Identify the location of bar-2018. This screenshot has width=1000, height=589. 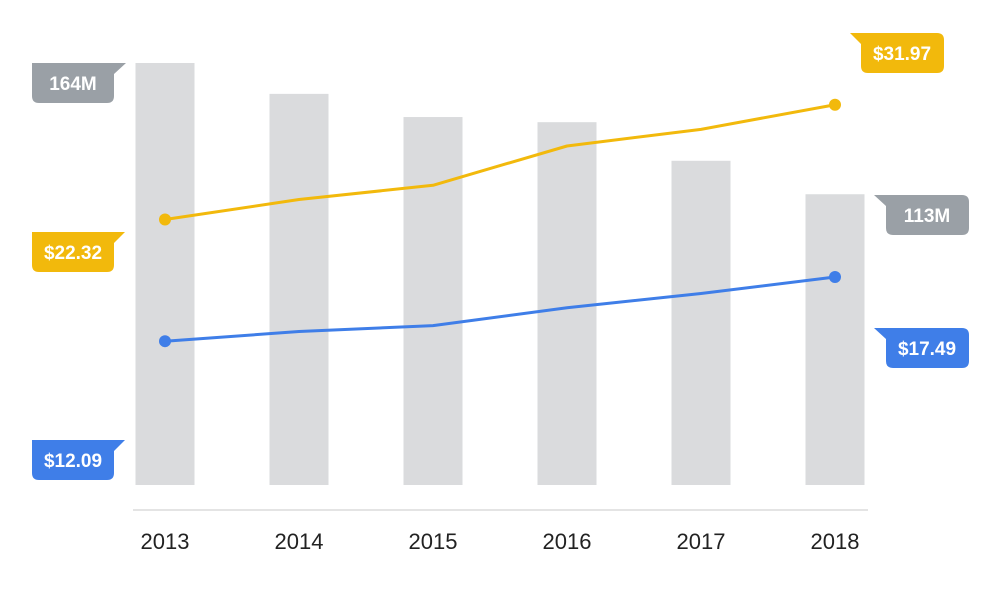
(835, 340).